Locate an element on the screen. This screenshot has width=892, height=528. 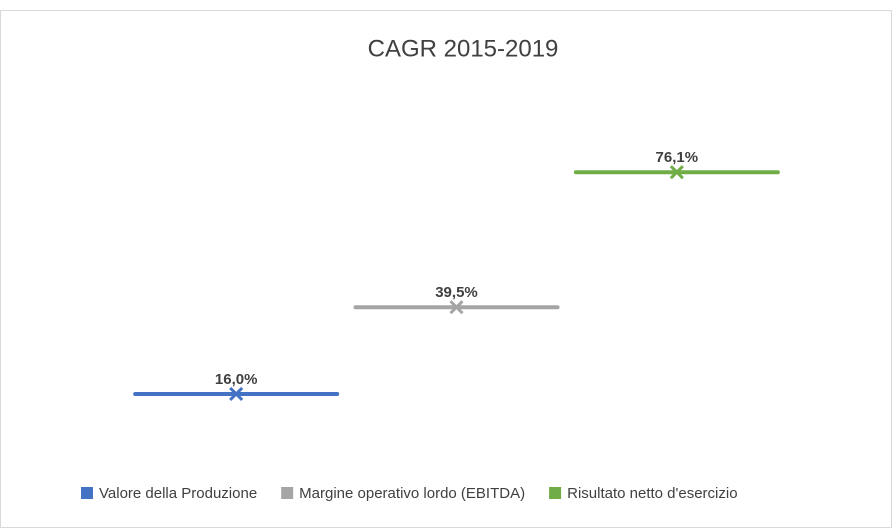
legend-label: Risultato netto d'esercizio is located at coordinates (652, 493).